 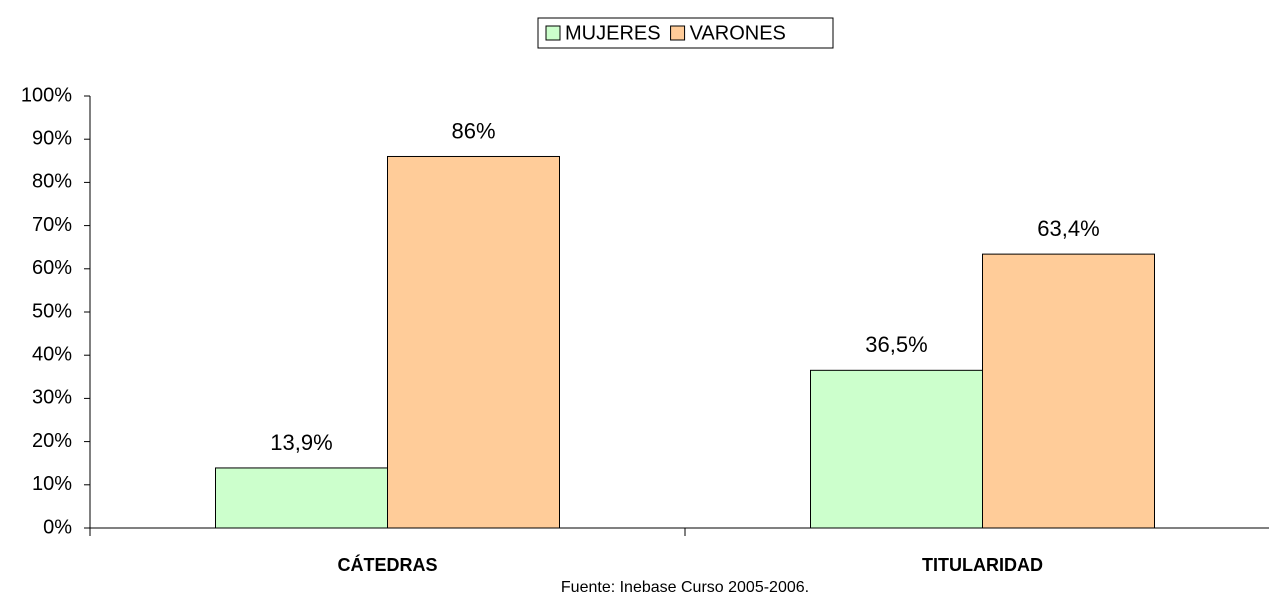 What do you see at coordinates (301, 442) in the screenshot?
I see `value-label: 13,9%` at bounding box center [301, 442].